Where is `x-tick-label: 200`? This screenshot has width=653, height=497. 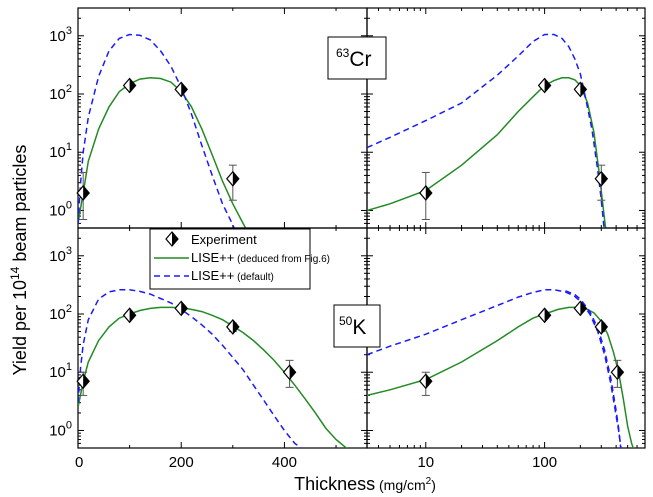
x-tick-label: 200 is located at coordinates (181, 462).